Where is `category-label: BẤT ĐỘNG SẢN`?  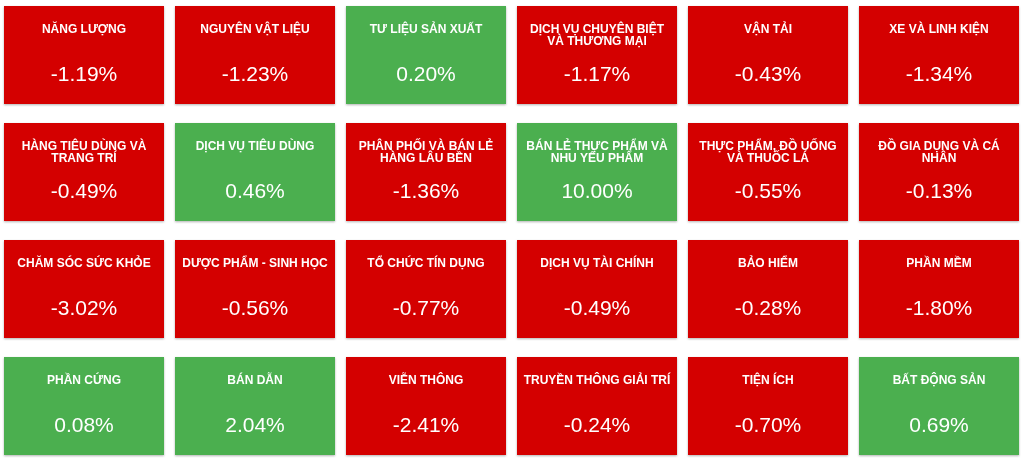
category-label: BẤT ĐỘNG SẢN is located at coordinates (939, 379).